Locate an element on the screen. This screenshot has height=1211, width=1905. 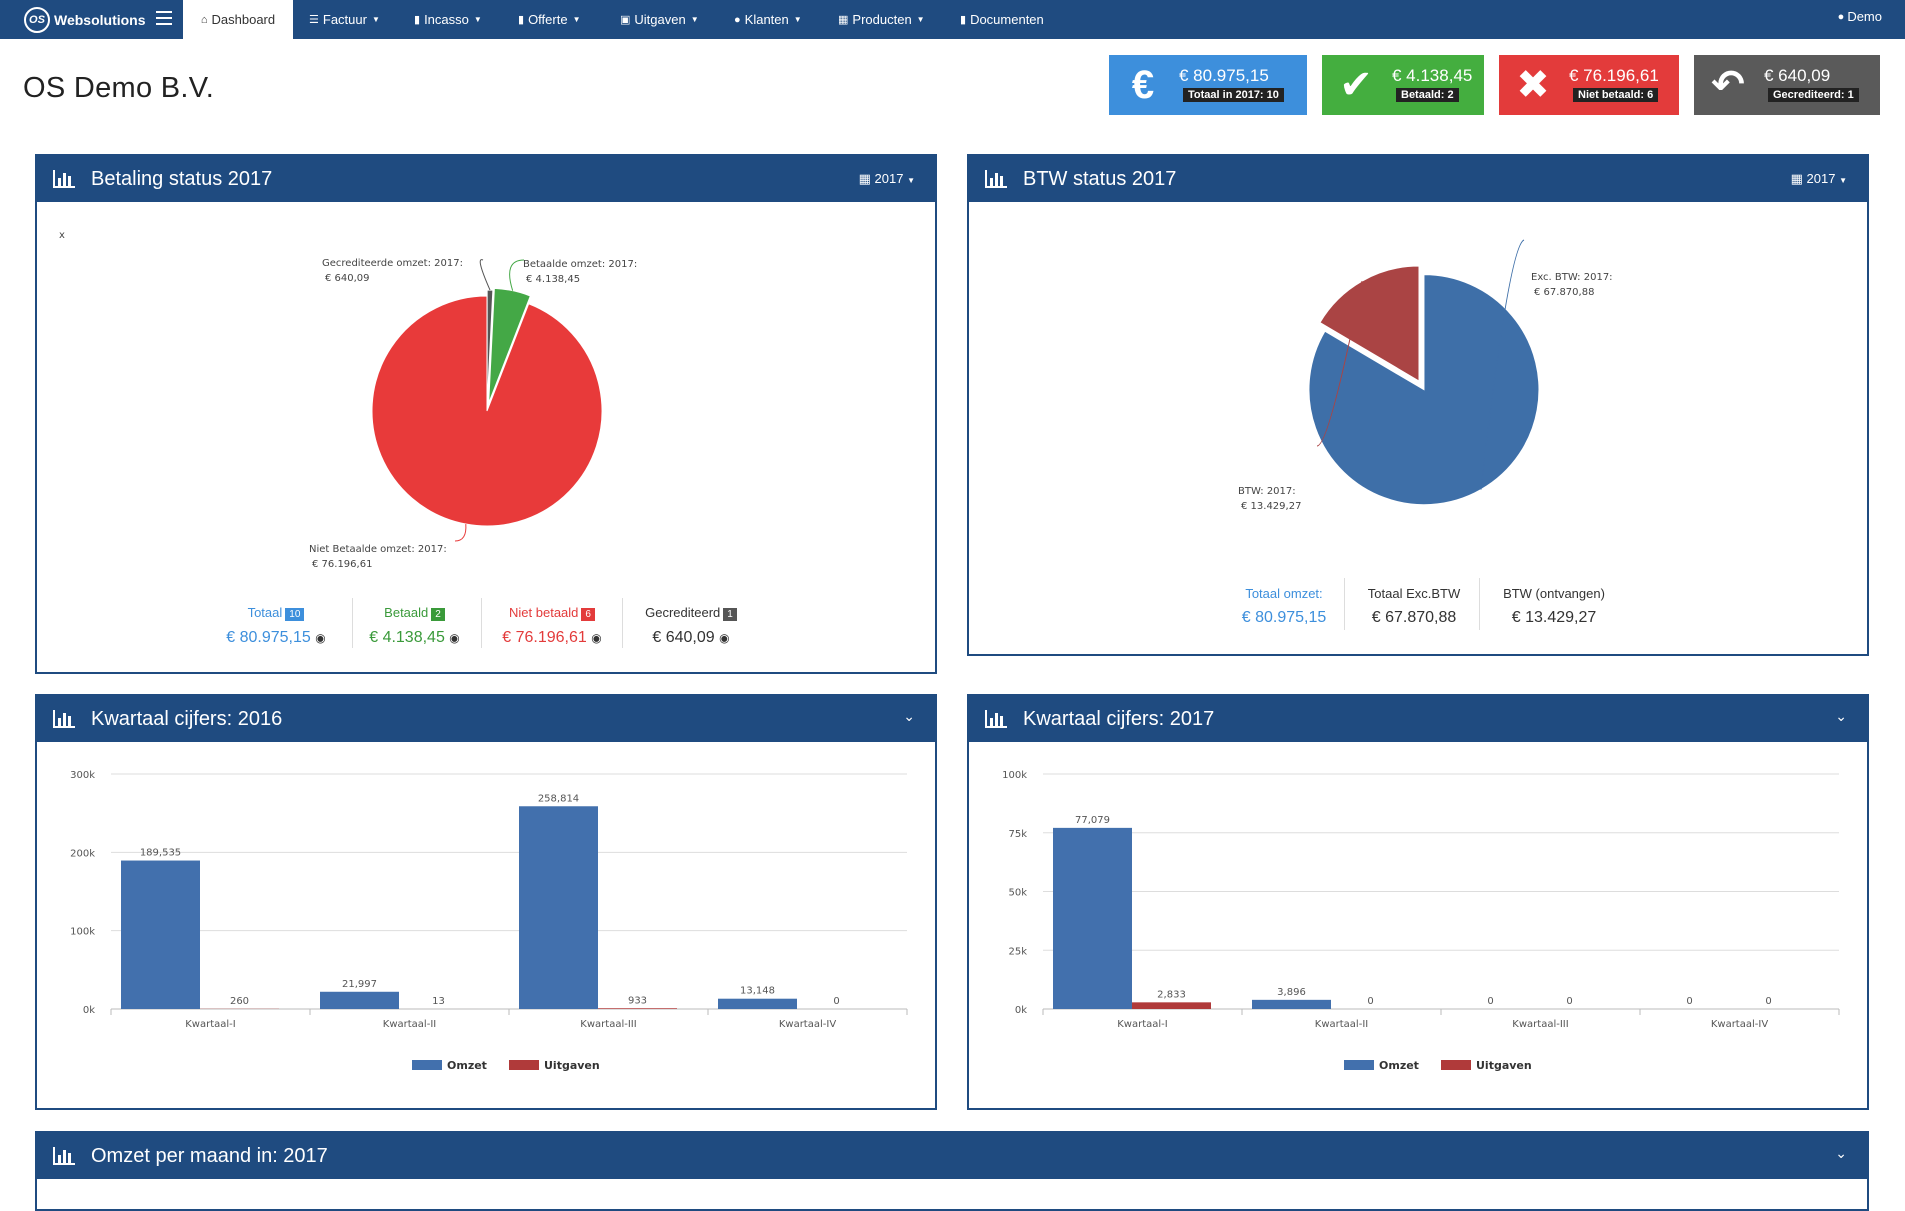
pie-label-value: € 13.429,27 is located at coordinates (1271, 506).